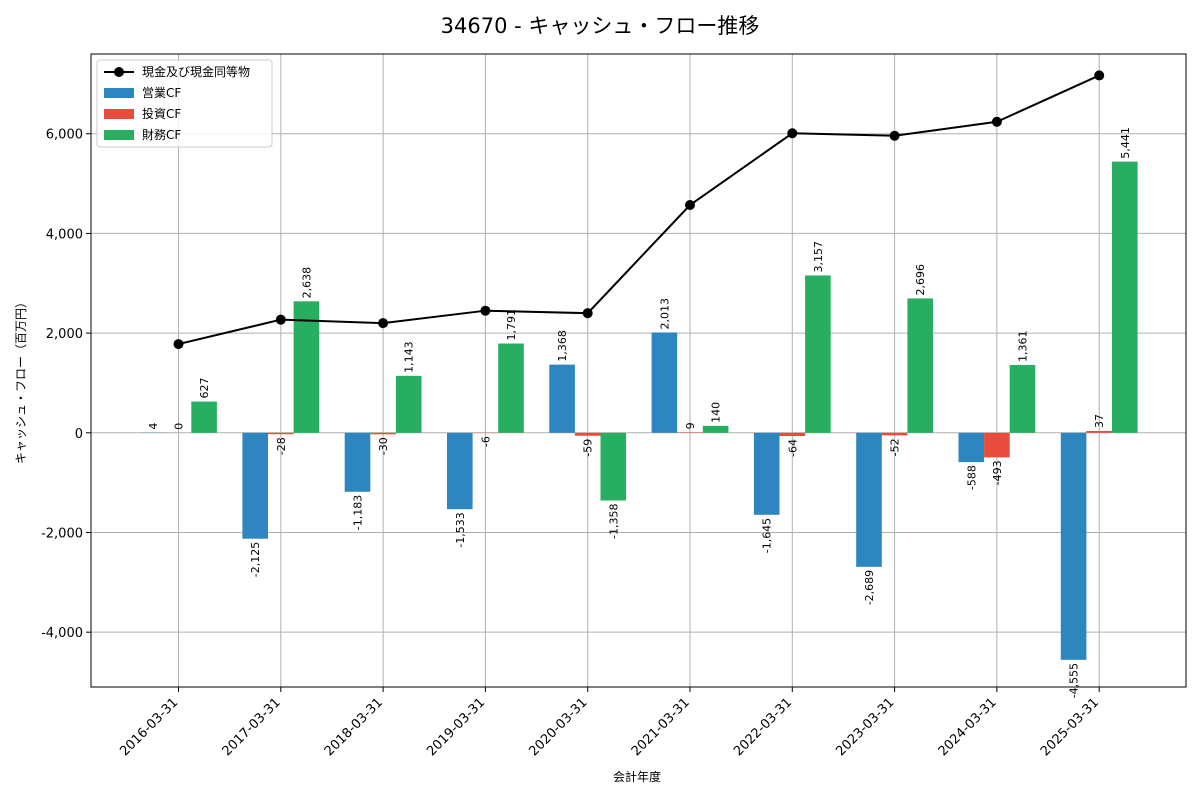  What do you see at coordinates (255, 559) in the screenshot?
I see `data-label: -2,125` at bounding box center [255, 559].